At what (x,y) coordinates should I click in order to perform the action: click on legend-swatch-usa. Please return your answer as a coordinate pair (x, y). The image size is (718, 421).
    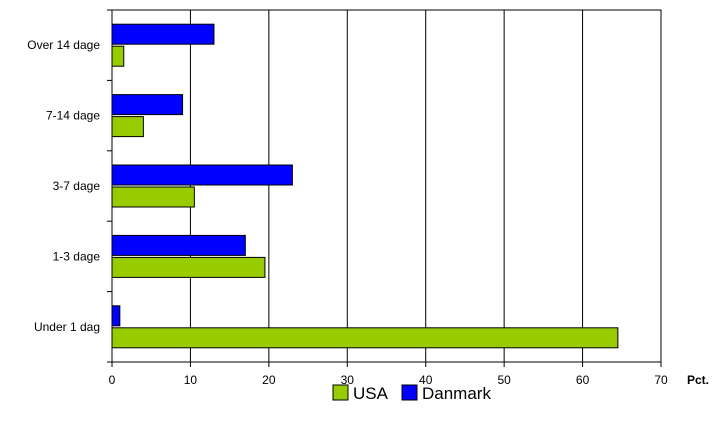
    Looking at the image, I should click on (340, 392).